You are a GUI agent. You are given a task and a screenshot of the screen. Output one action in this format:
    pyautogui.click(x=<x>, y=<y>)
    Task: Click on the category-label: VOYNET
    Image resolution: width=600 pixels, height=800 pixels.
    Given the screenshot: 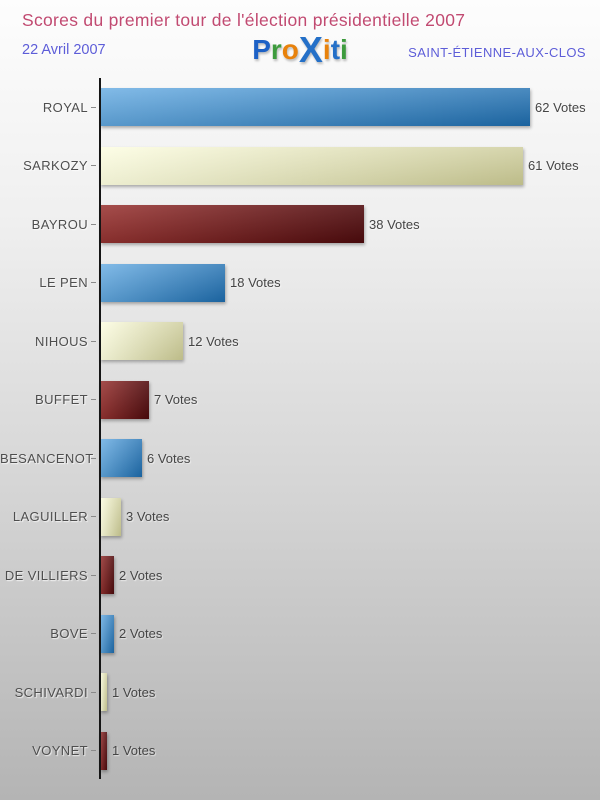 What is the action you would take?
    pyautogui.click(x=60, y=751)
    